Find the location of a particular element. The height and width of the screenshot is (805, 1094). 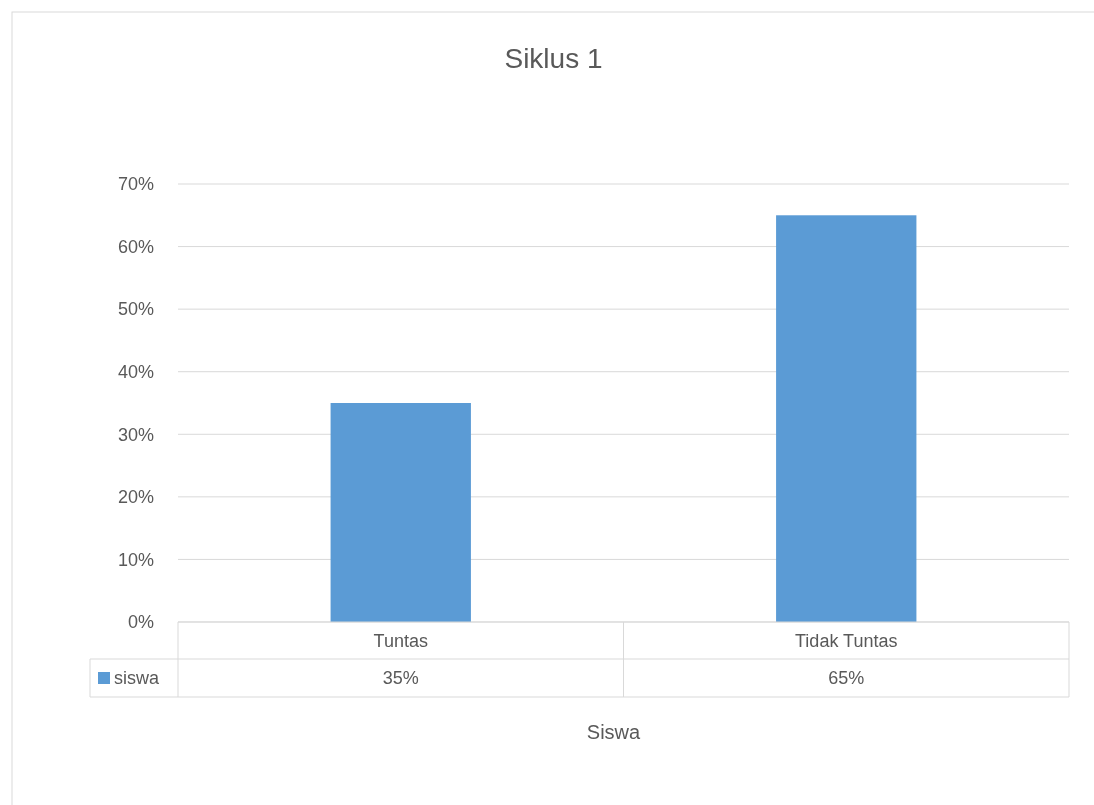

y-tick-label: 60% is located at coordinates (135, 246).